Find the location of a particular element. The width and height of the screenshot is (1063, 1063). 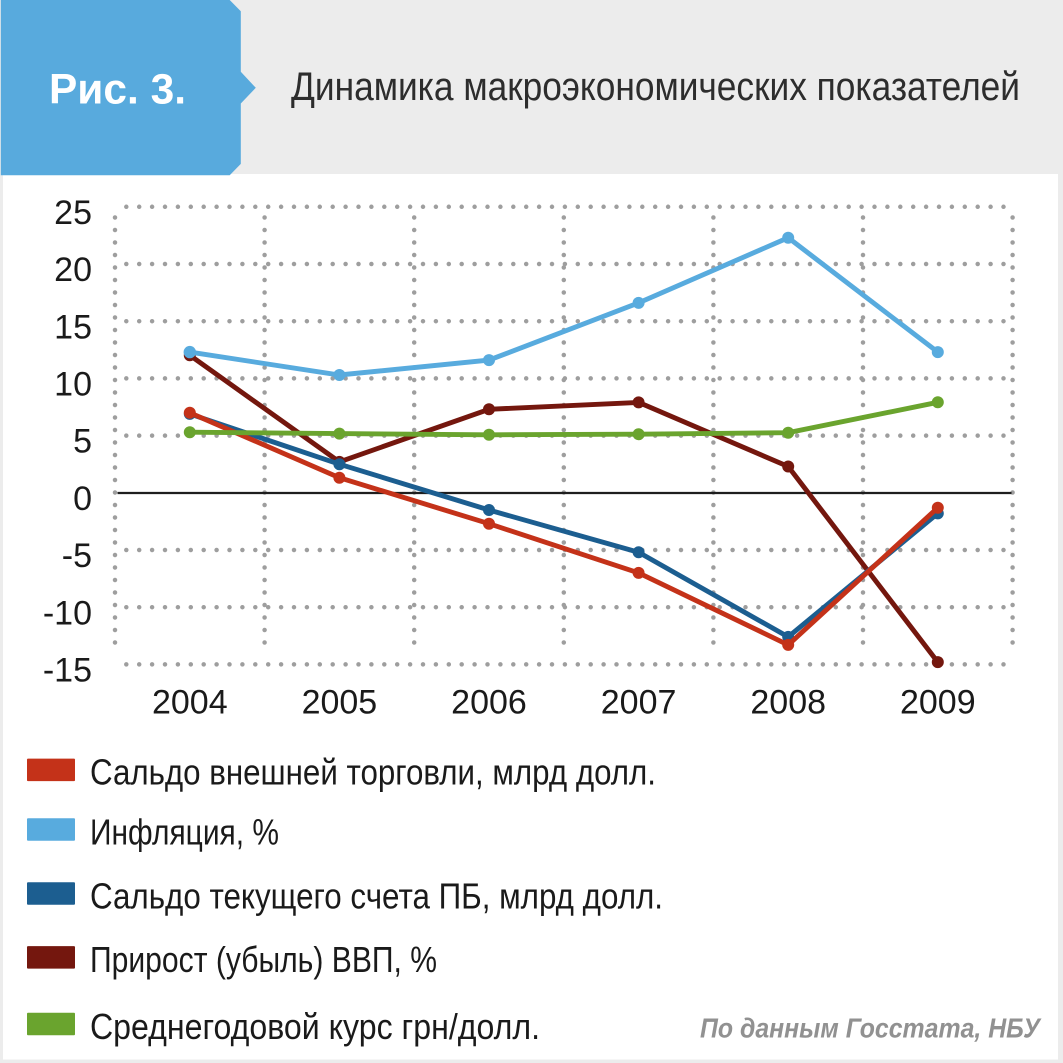

svg-text: Инфляция, % is located at coordinates (184, 831).